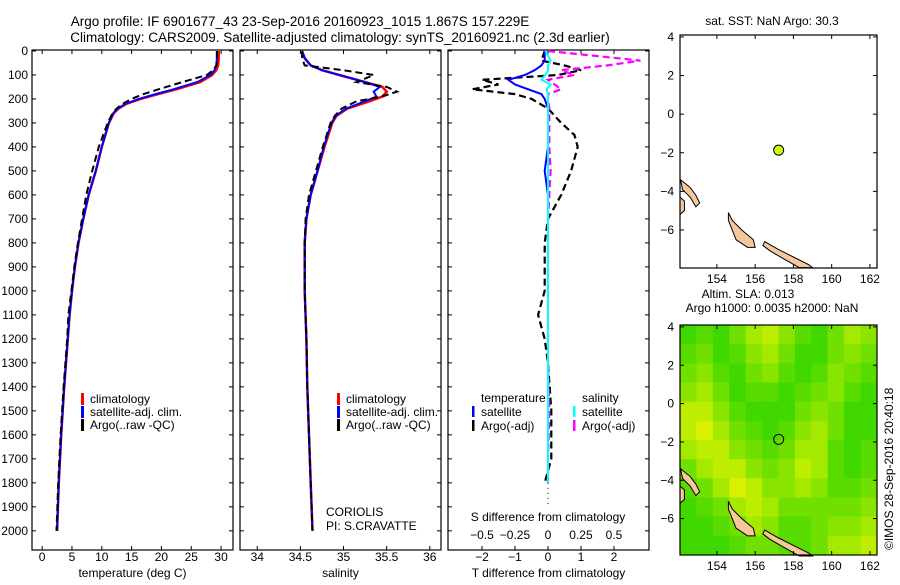 The width and height of the screenshot is (900, 585). I want to click on sst-map-title: sat. SST: NaN Argo: 30.3, so click(772, 21).